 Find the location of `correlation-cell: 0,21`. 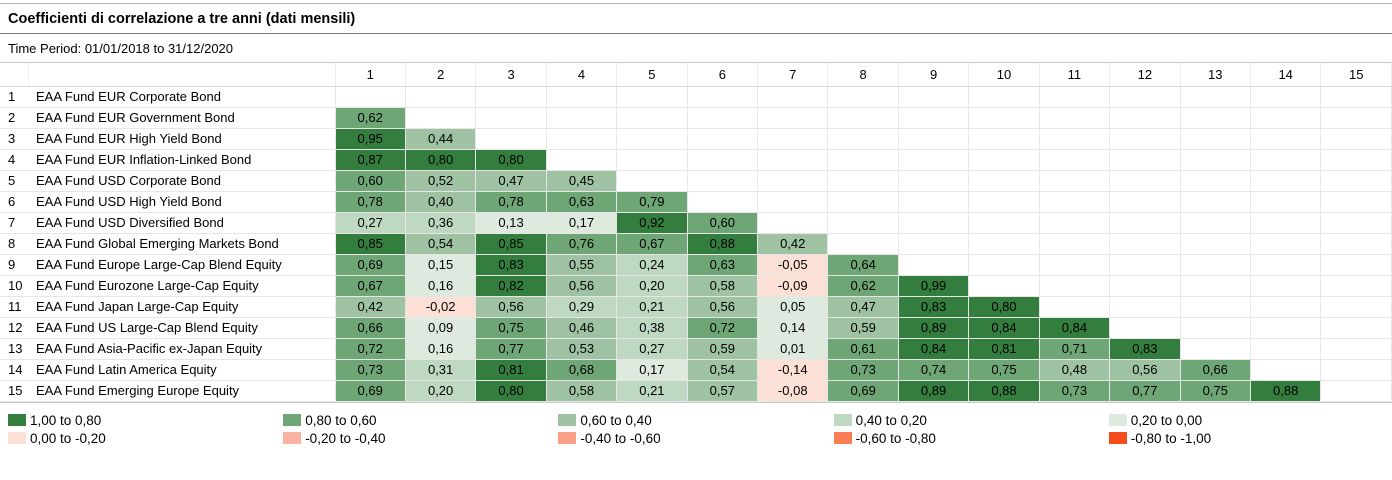

correlation-cell: 0,21 is located at coordinates (652, 307).